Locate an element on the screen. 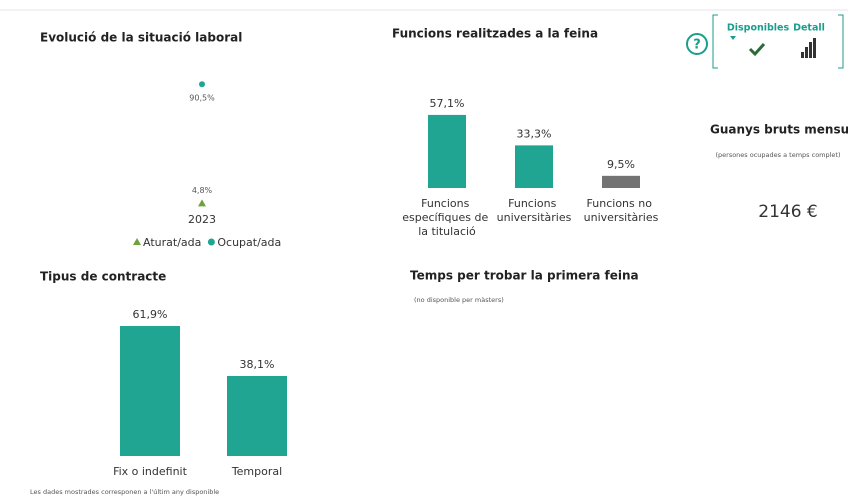 The image size is (848, 498). chart-title: Evolució de la situació laboral is located at coordinates (141, 38).